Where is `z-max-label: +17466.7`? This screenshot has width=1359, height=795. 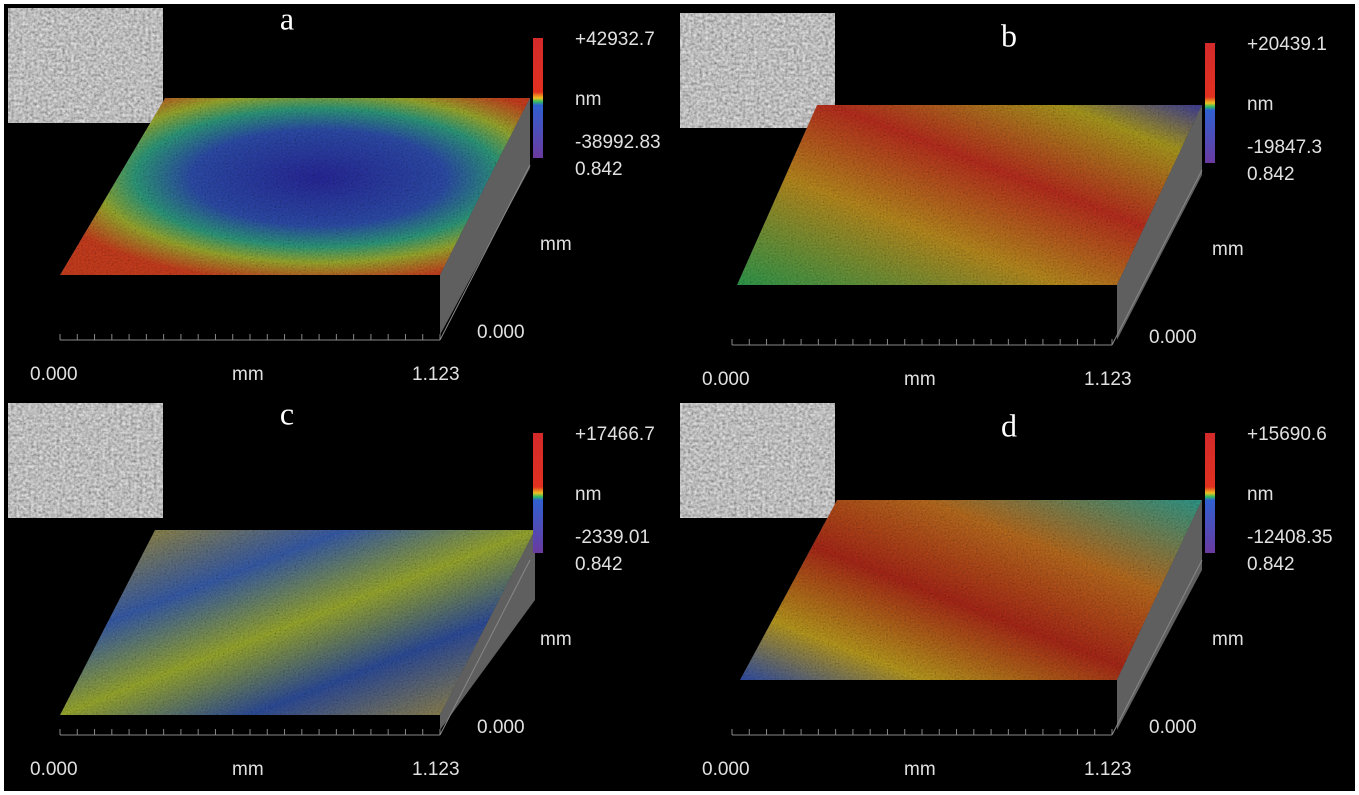 z-max-label: +17466.7 is located at coordinates (615, 434).